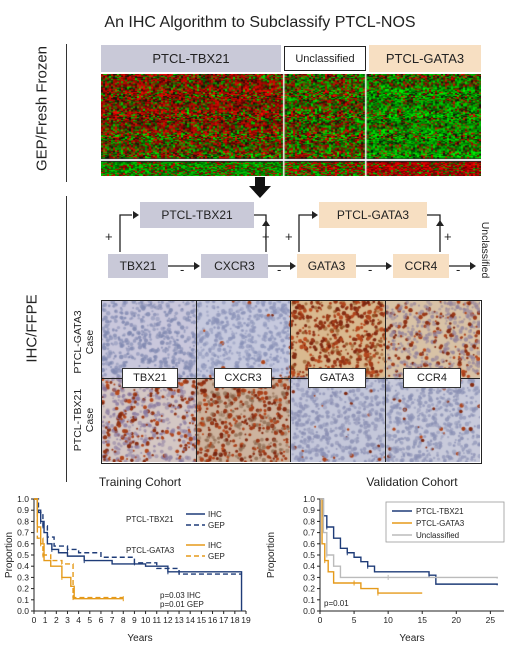 The height and width of the screenshot is (663, 520). What do you see at coordinates (309, 600) in the screenshot?
I see `y-tick-label: 0.1` at bounding box center [309, 600].